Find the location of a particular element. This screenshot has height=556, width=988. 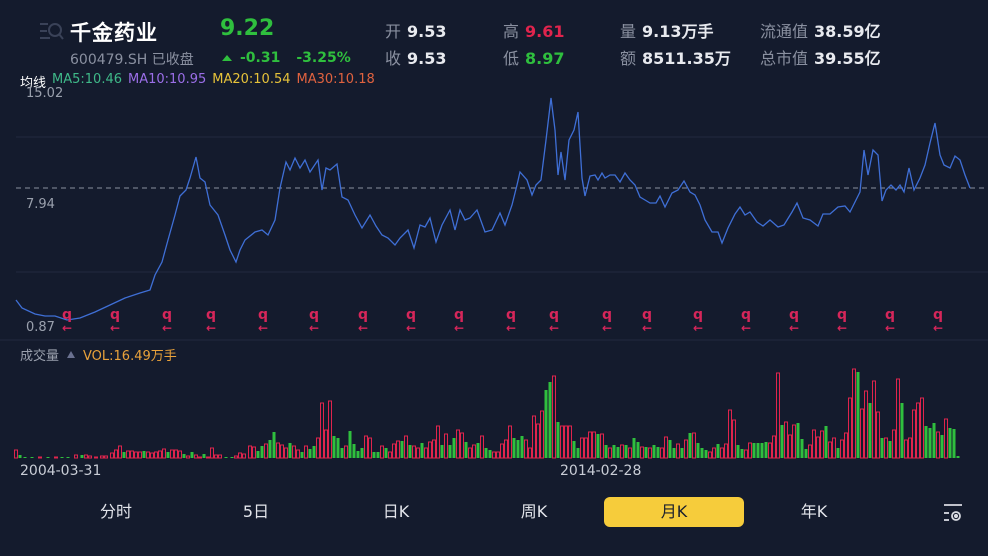

triangle-icon is located at coordinates (227, 58).